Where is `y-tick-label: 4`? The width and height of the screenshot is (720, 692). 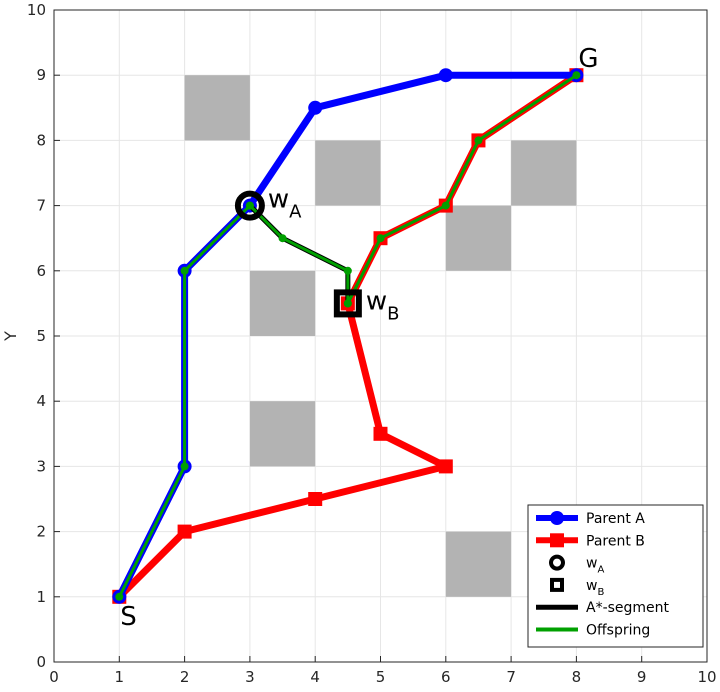 y-tick-label: 4 is located at coordinates (41, 401).